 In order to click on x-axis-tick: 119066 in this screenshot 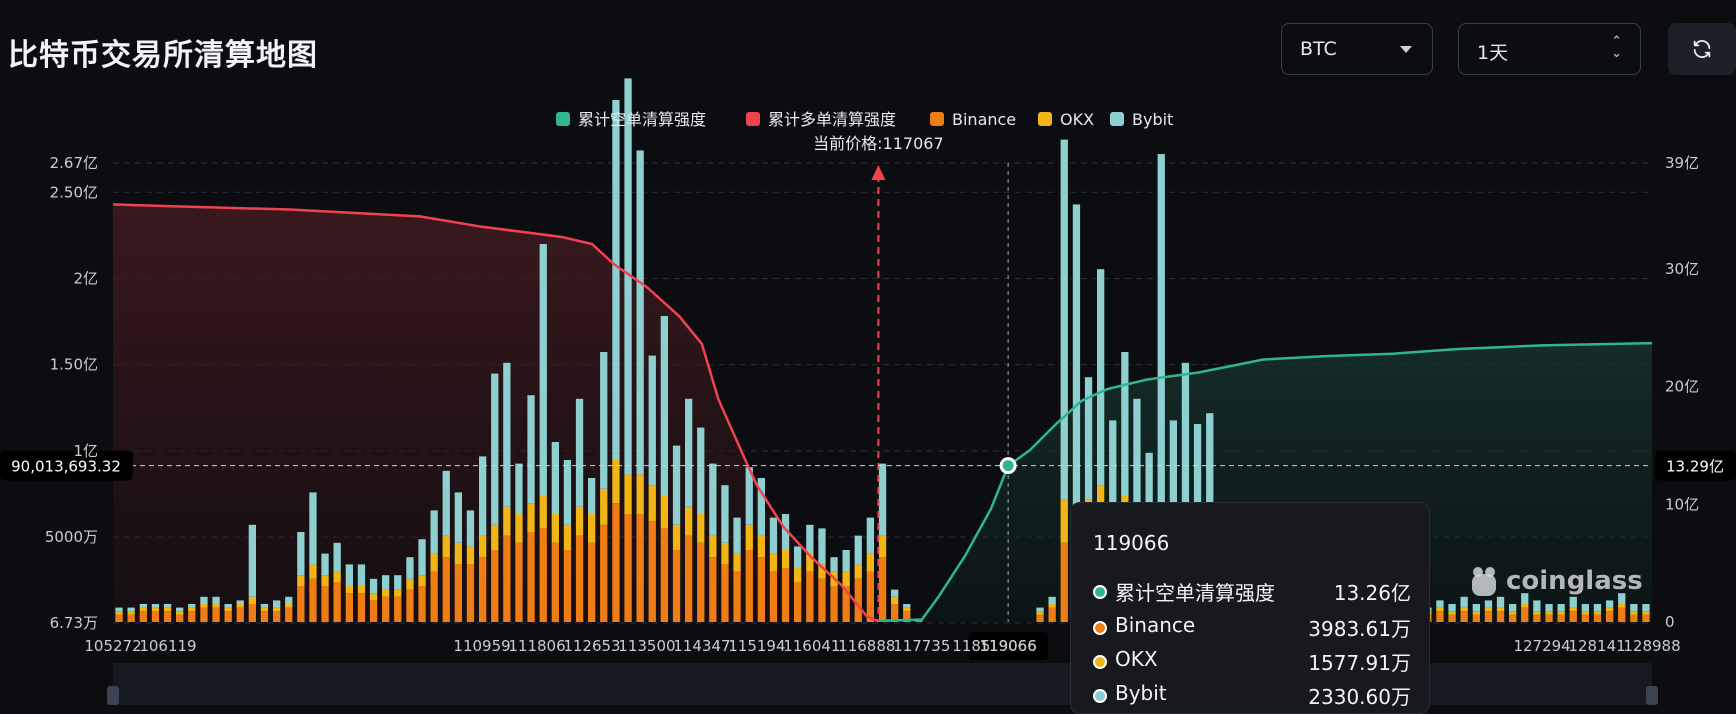, I will do `click(1007, 646)`.